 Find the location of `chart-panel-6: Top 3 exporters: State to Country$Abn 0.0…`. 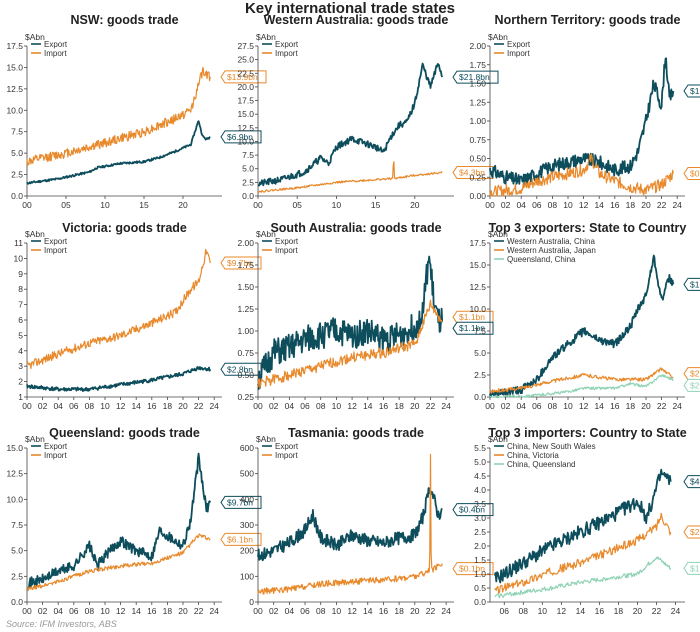

chart-panel-6: Top 3 exporters: State to Country$Abn 0.0… is located at coordinates (584, 316).